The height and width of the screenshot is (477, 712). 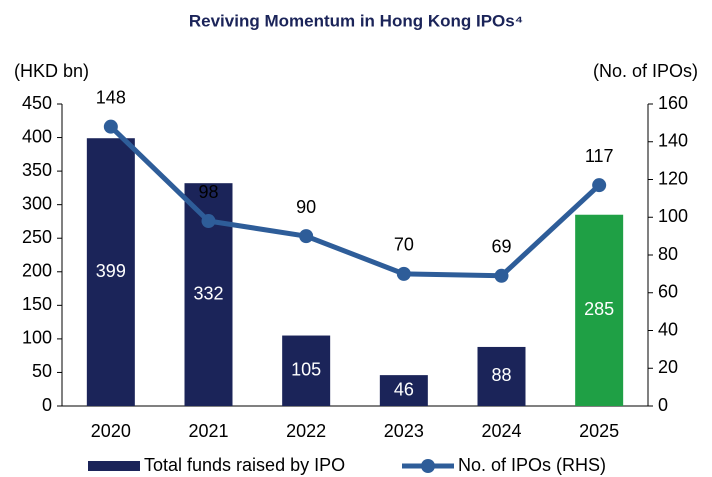 I want to click on bar-value-label: 399, so click(x=111, y=271).